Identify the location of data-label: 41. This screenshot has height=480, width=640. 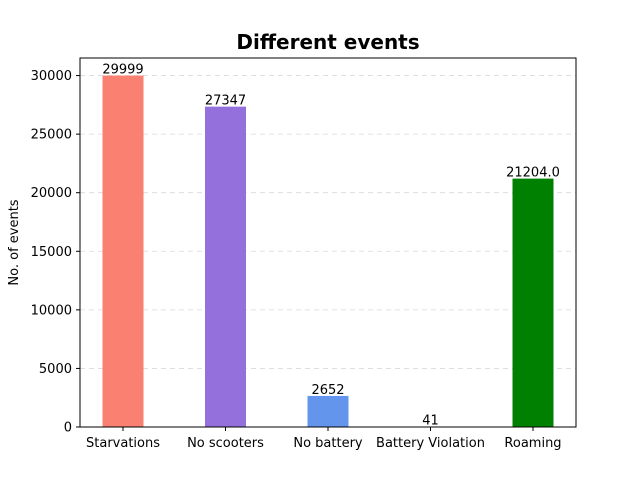
(430, 421).